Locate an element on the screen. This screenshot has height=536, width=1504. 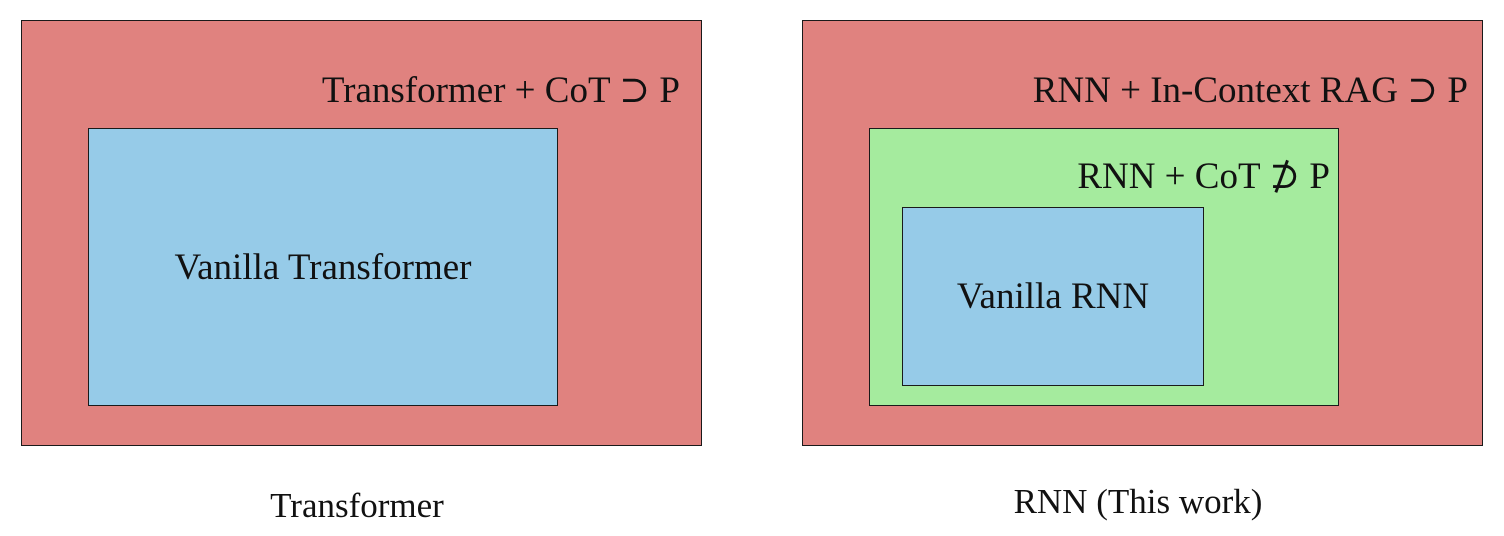
vanilla-rnn-region: Vanilla RNN is located at coordinates (1053, 296).